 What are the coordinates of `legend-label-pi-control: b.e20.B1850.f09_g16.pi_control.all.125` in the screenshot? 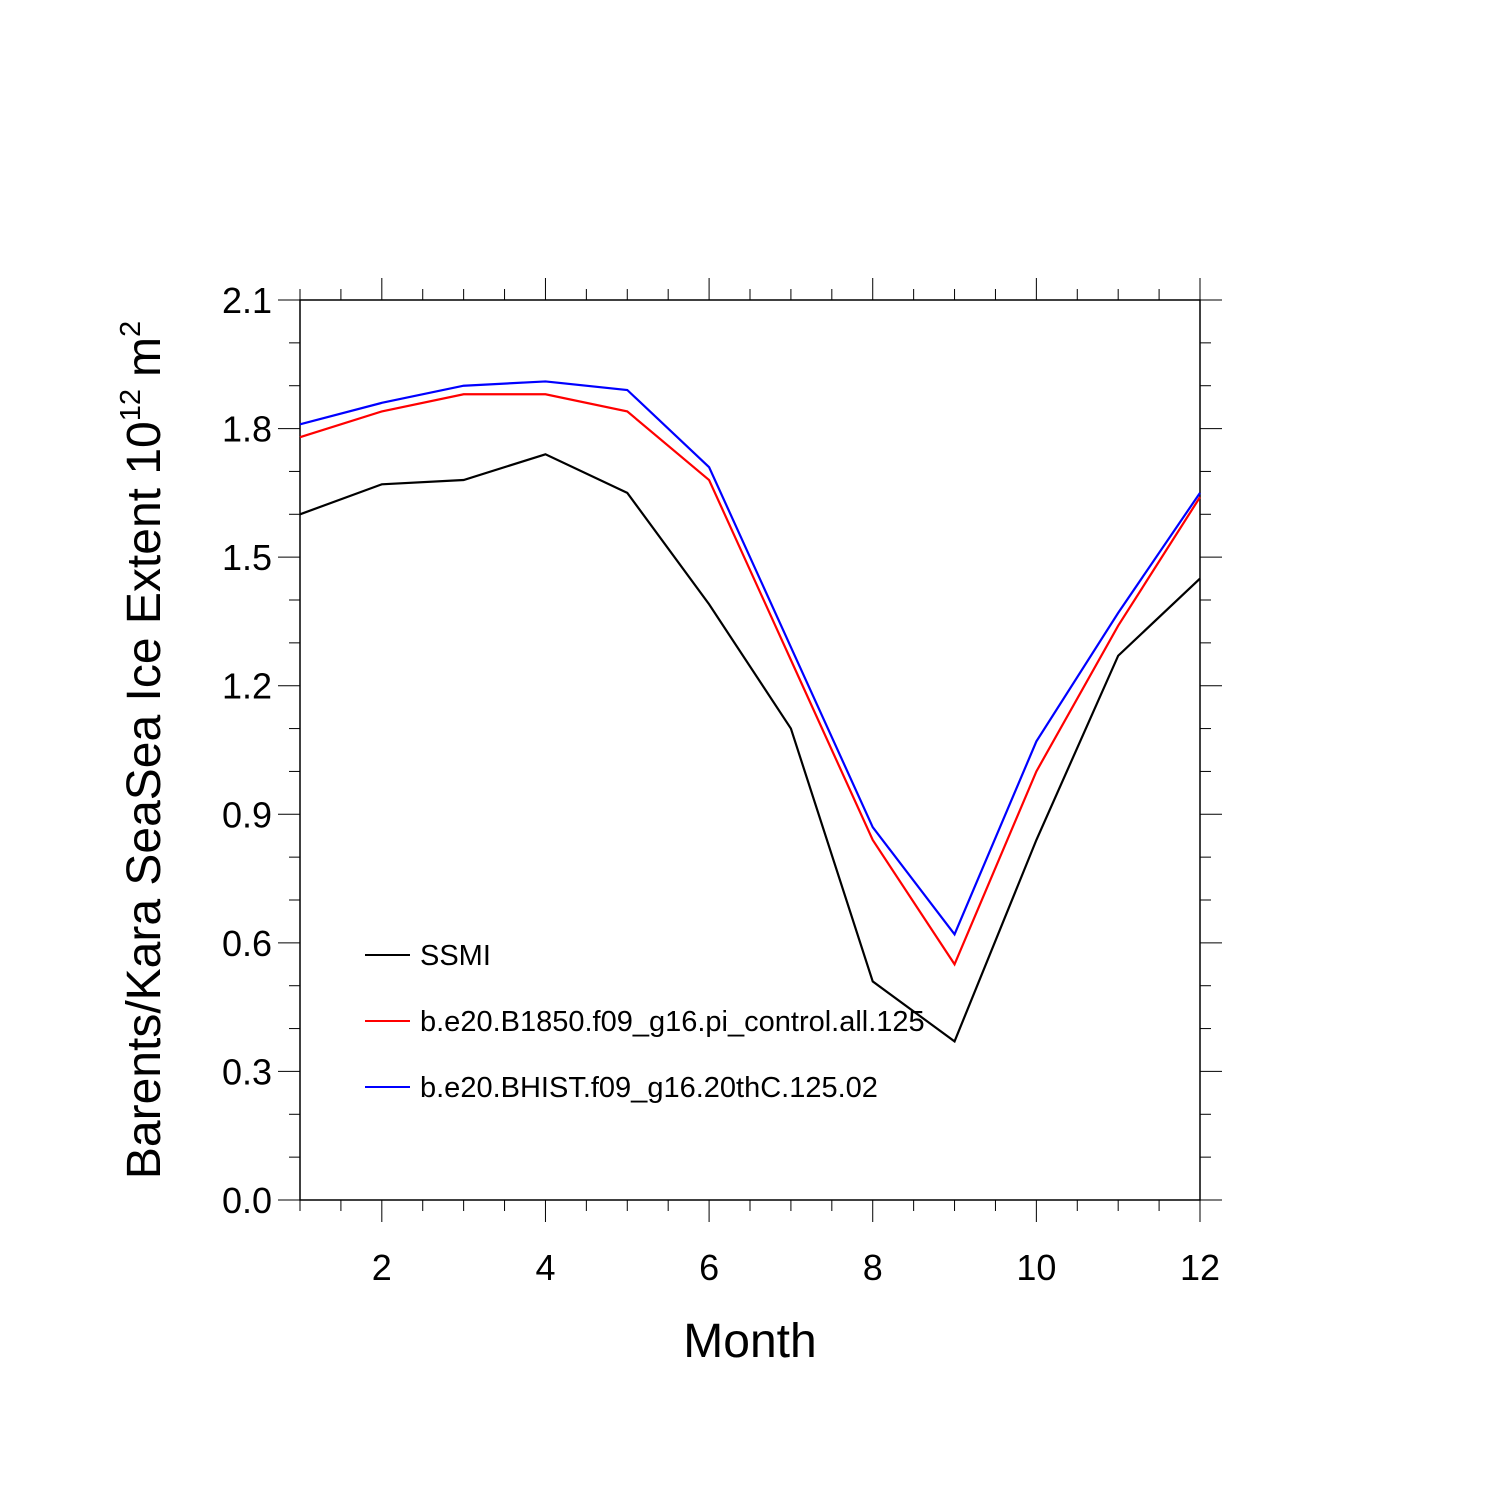 It's located at (672, 1022).